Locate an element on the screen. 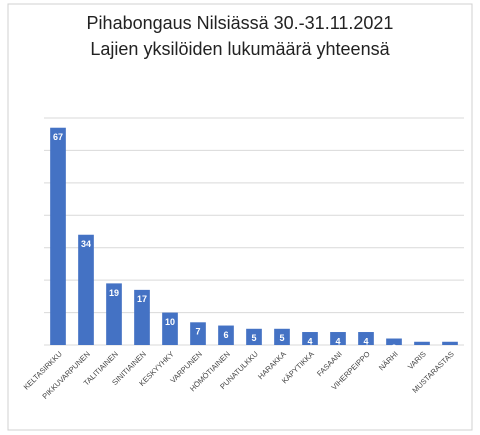 This screenshot has width=480, height=435. value-label: 19 is located at coordinates (114, 293).